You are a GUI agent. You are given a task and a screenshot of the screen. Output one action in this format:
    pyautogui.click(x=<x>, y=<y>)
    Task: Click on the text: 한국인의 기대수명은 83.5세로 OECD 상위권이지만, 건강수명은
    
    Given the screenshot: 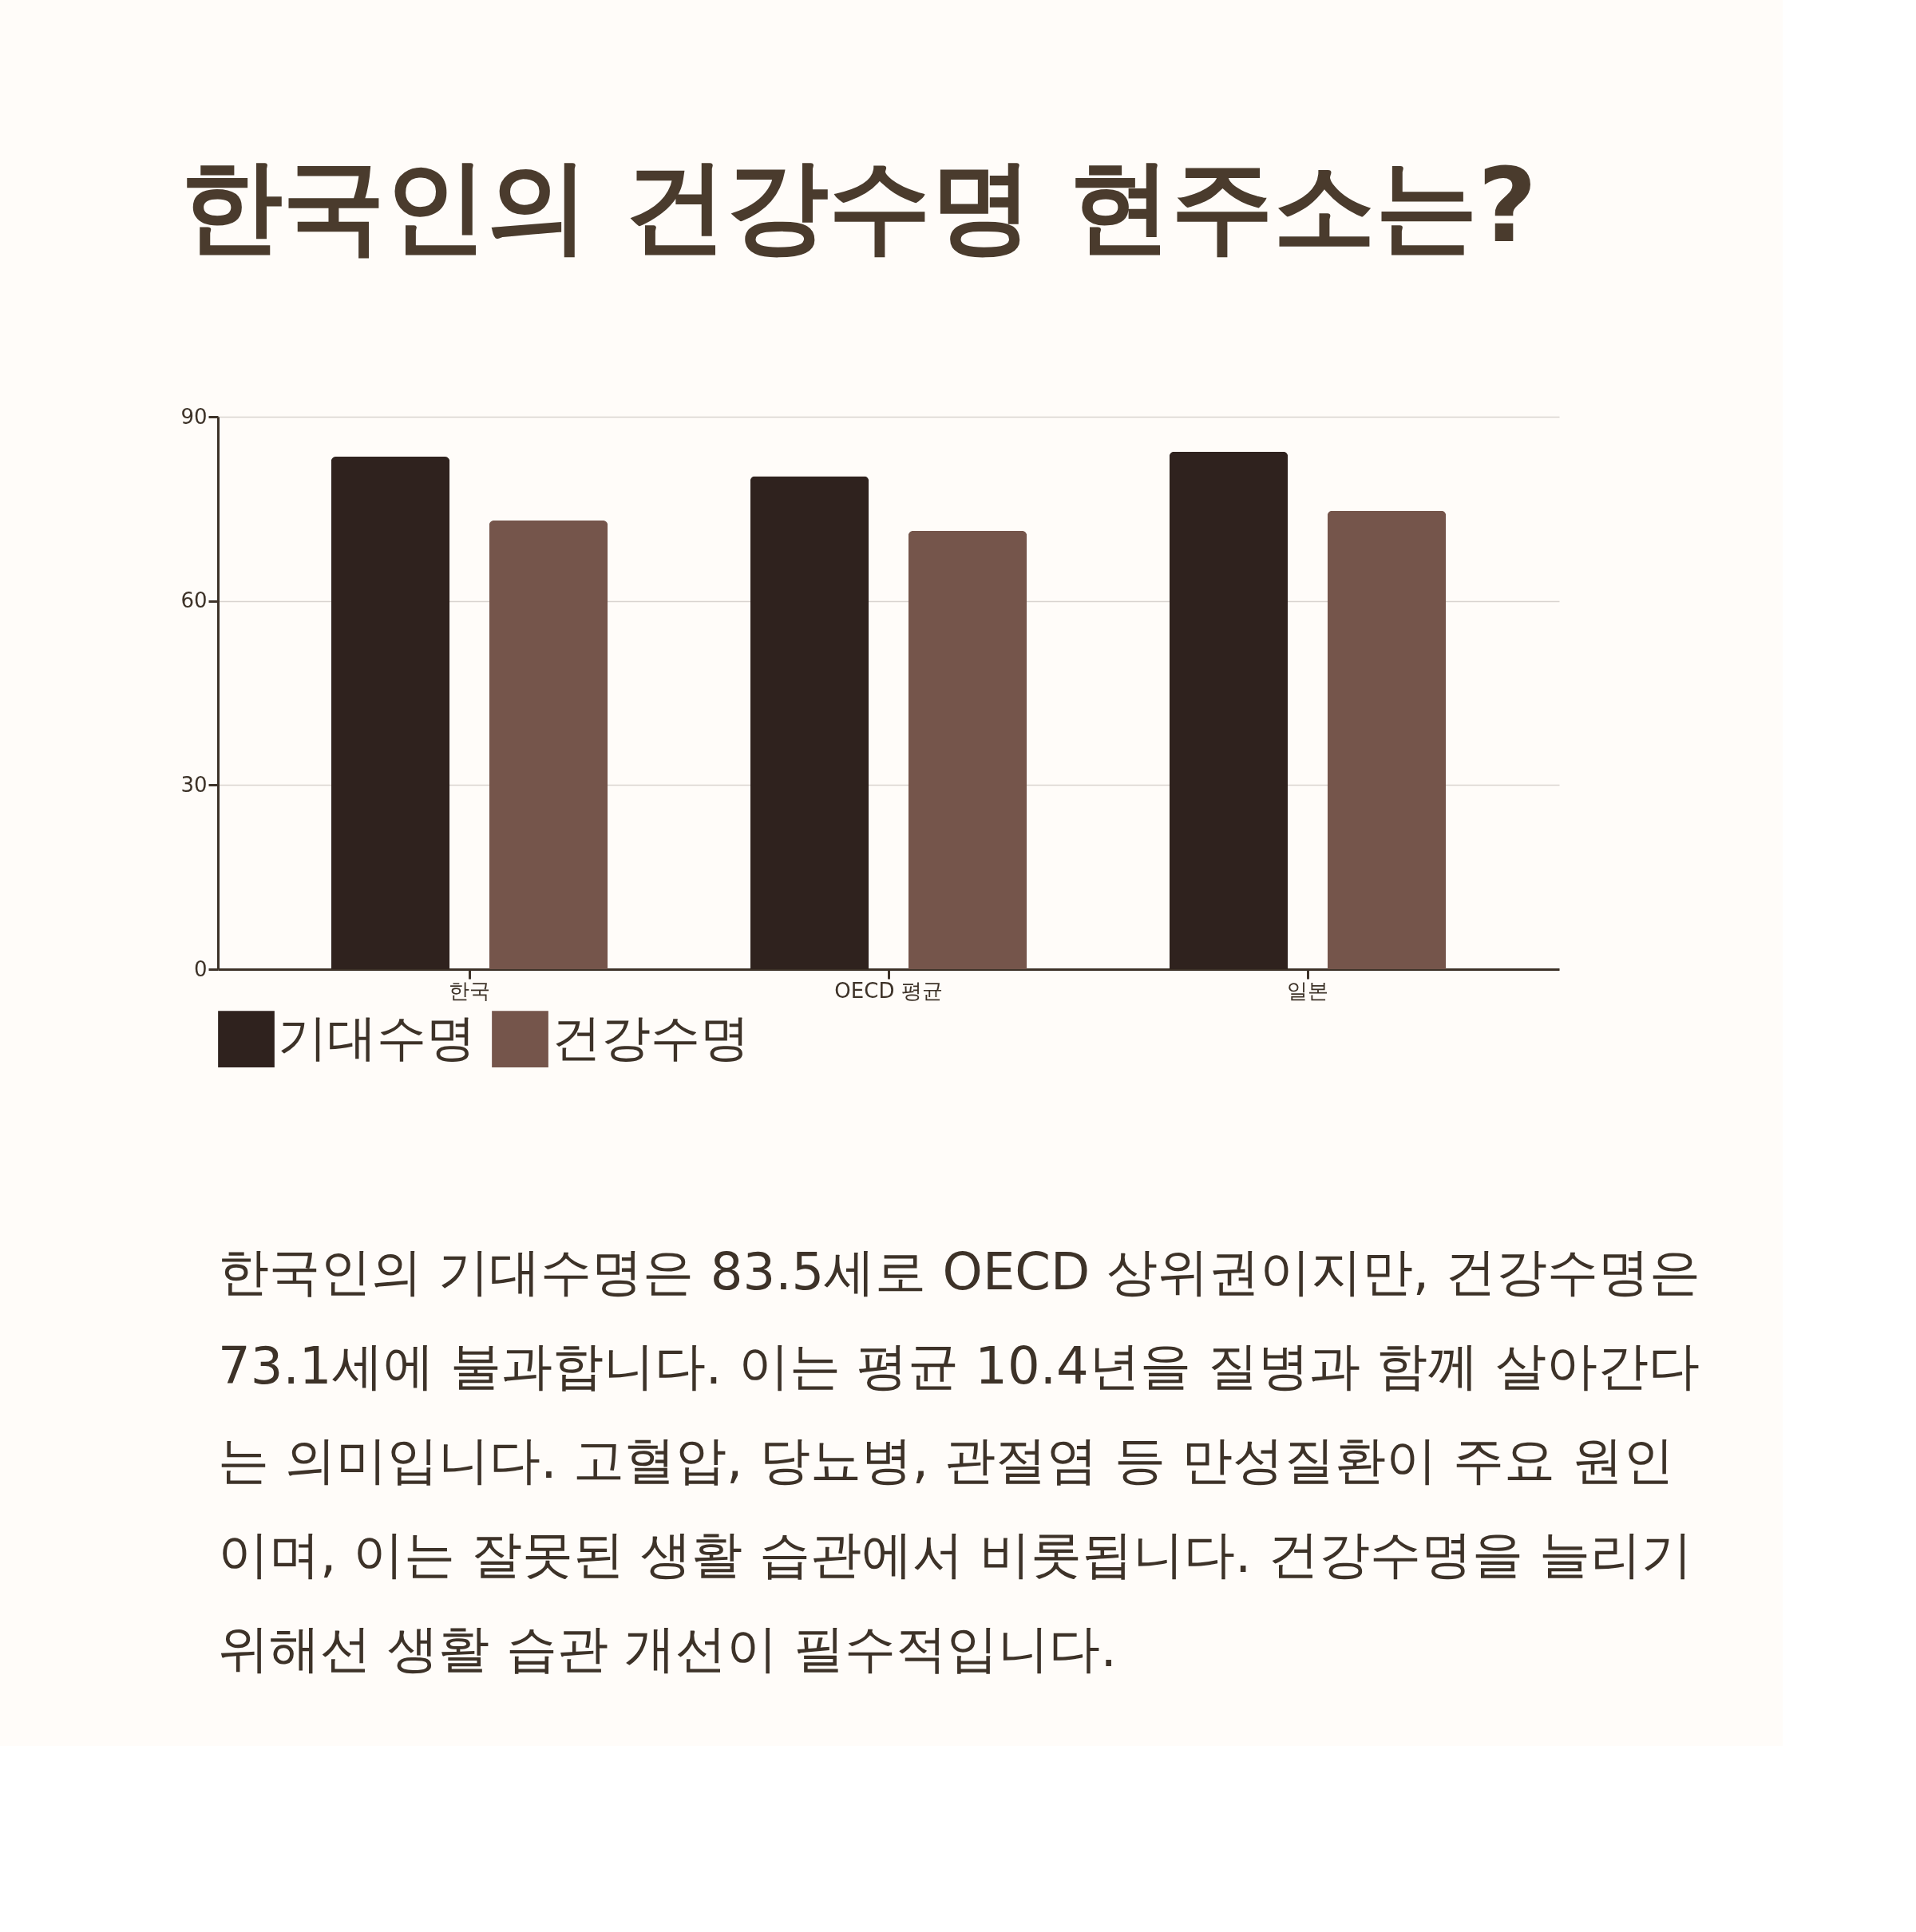 What is the action you would take?
    pyautogui.click(x=959, y=1271)
    